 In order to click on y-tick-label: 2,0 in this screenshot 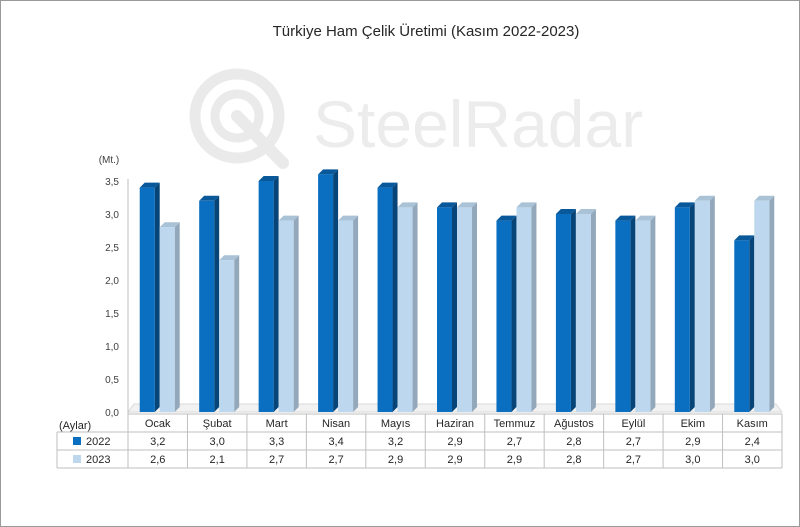, I will do `click(112, 281)`.